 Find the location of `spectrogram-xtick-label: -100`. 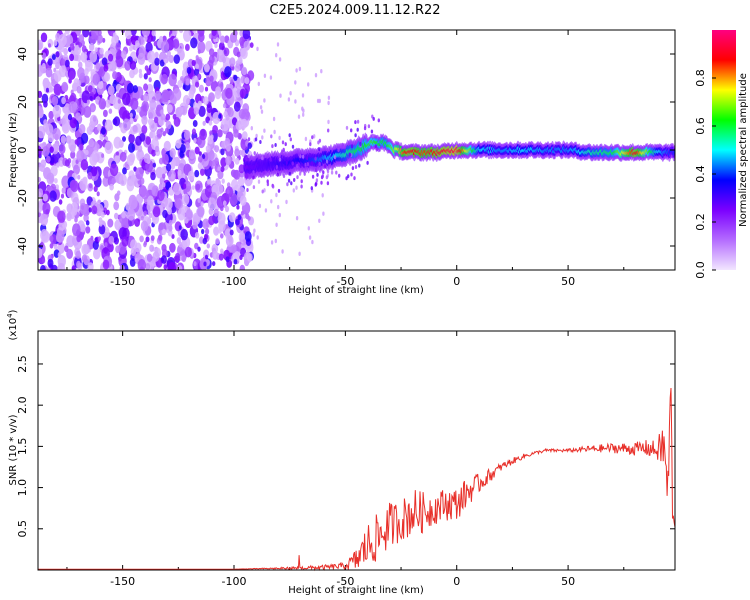

spectrogram-xtick-label: -100 is located at coordinates (234, 281).